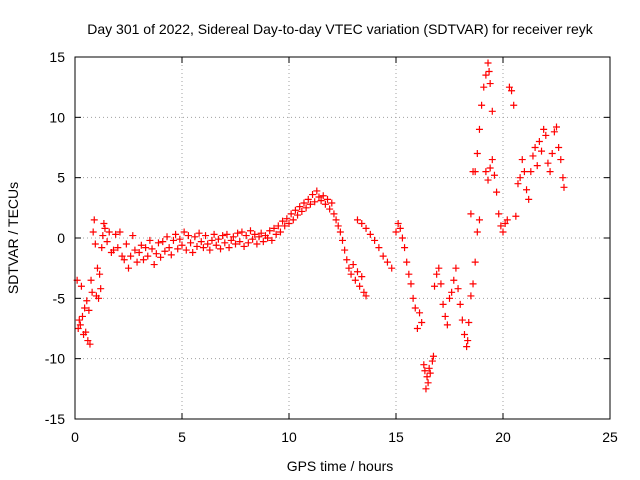 This screenshot has width=640, height=480. What do you see at coordinates (61, 178) in the screenshot?
I see `y-tick-label: 5` at bounding box center [61, 178].